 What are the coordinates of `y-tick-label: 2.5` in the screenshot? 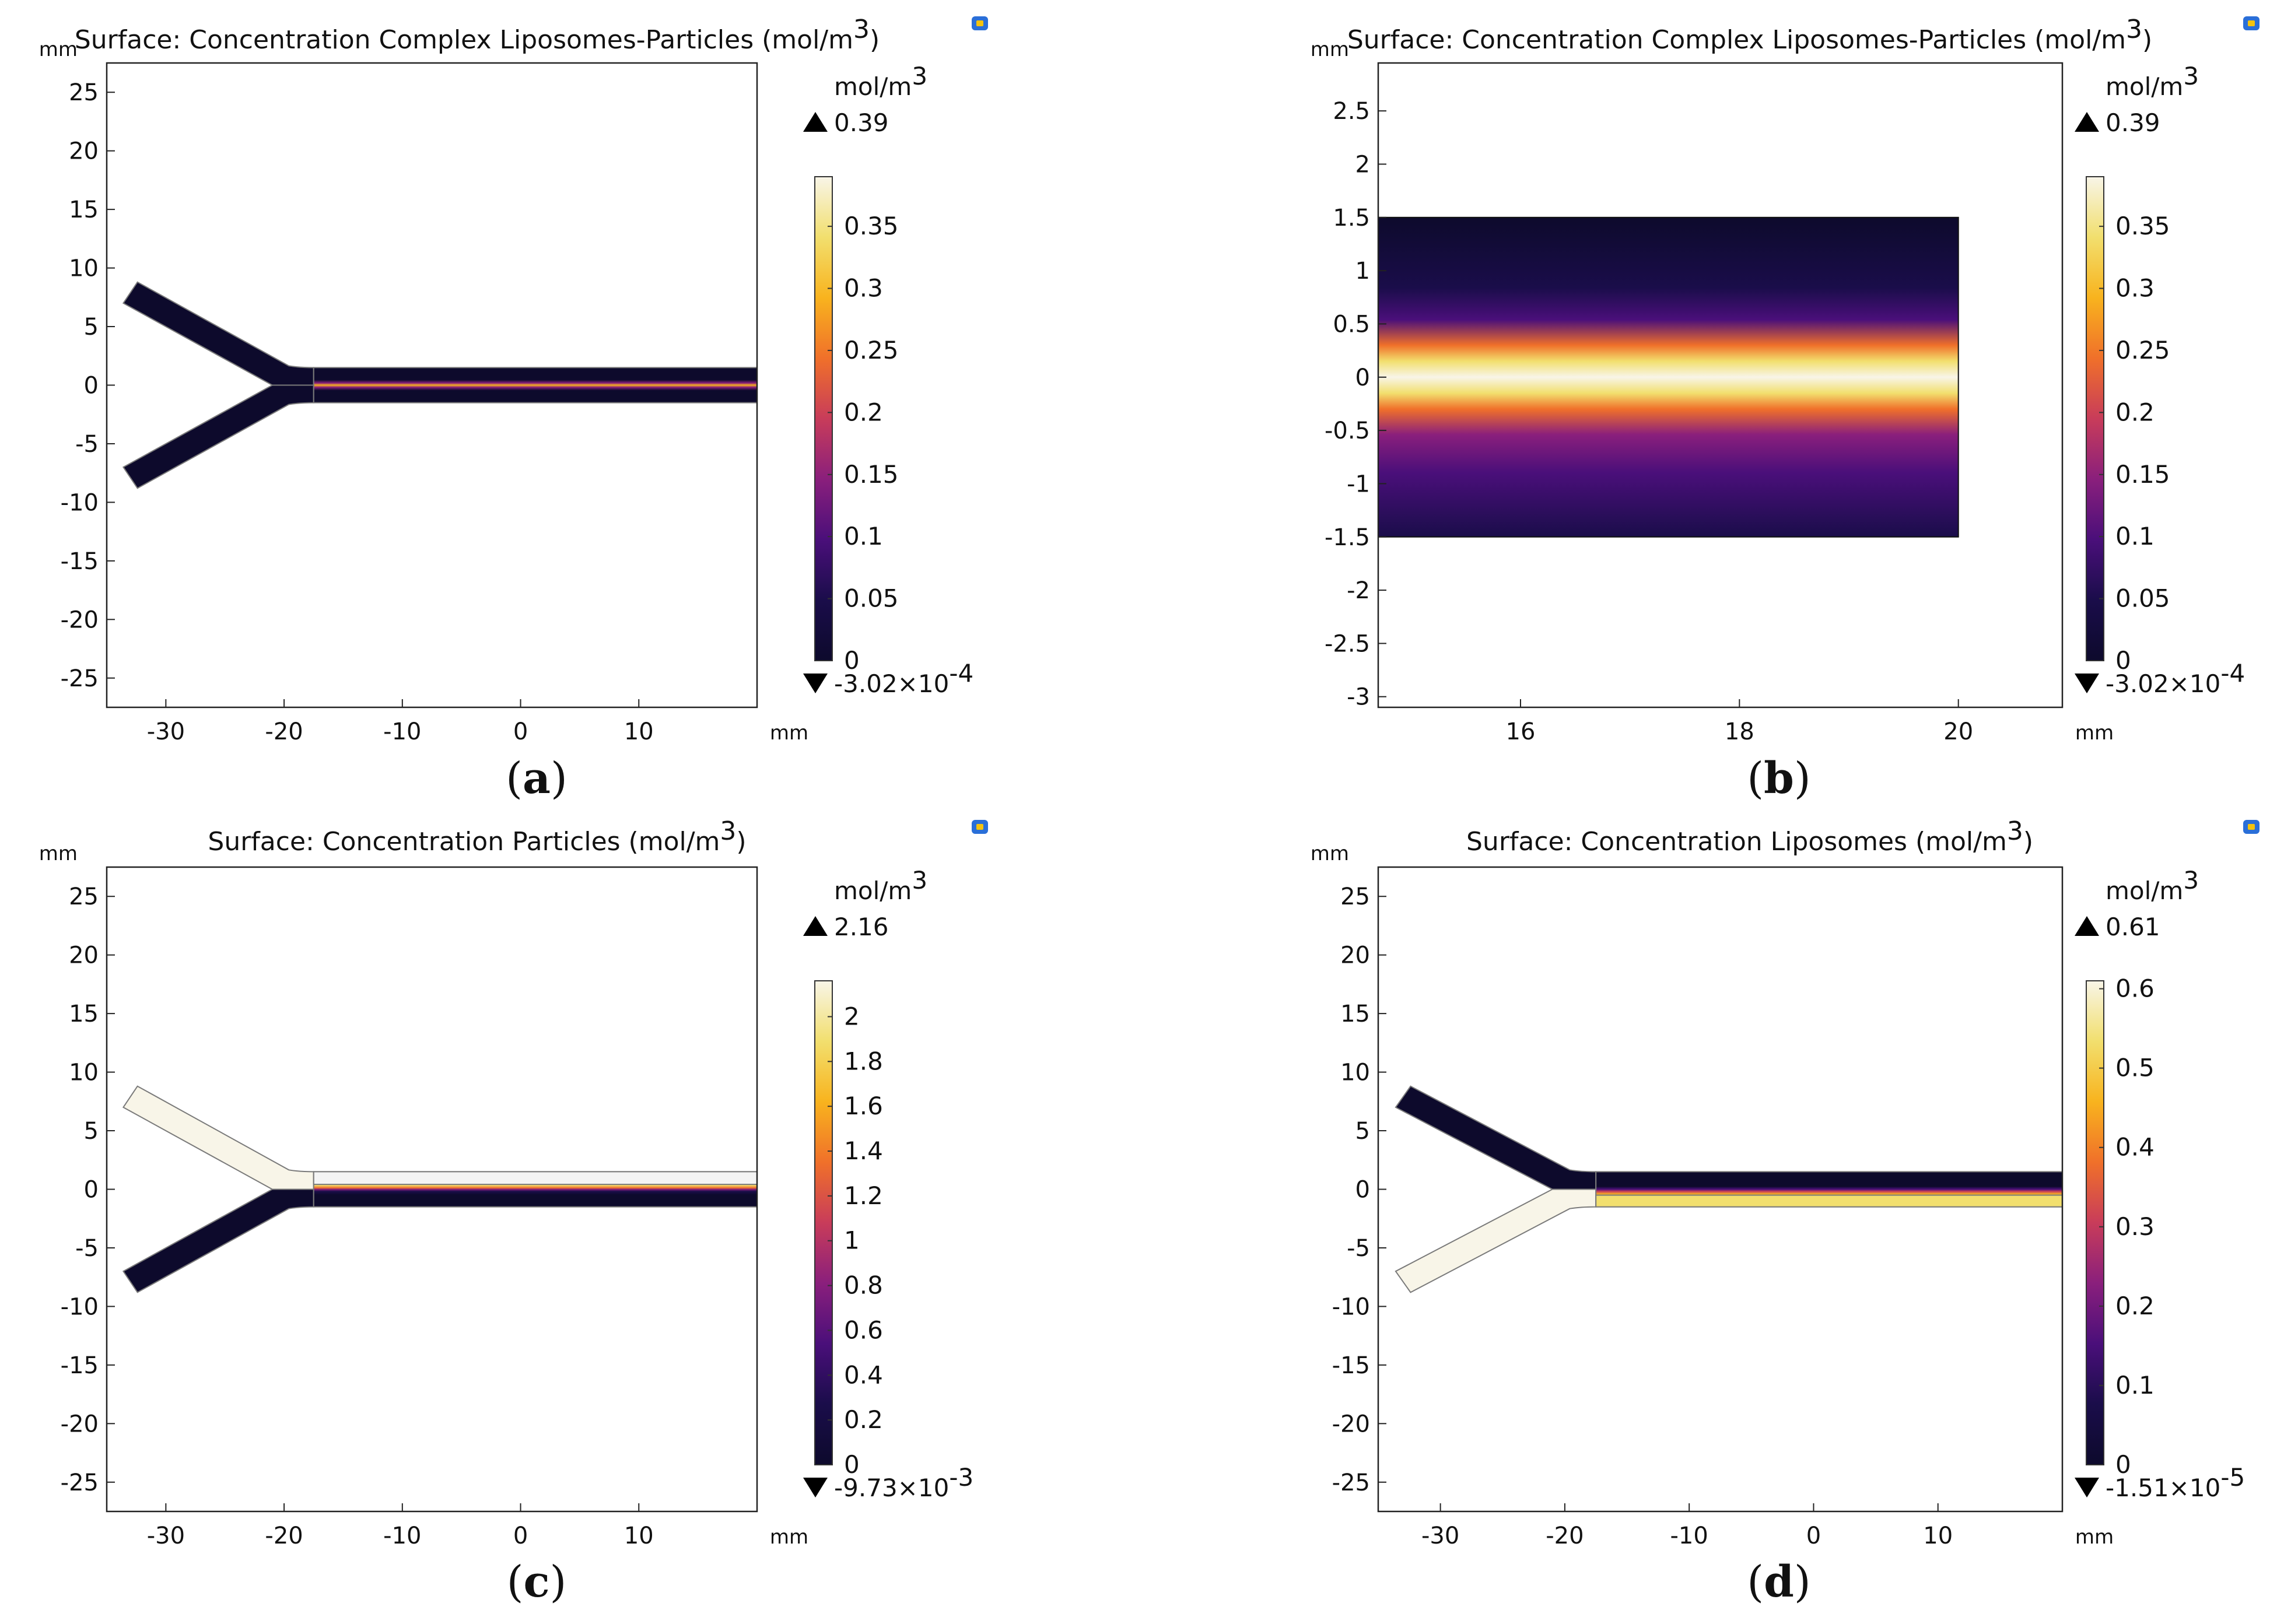 It's located at (1351, 111).